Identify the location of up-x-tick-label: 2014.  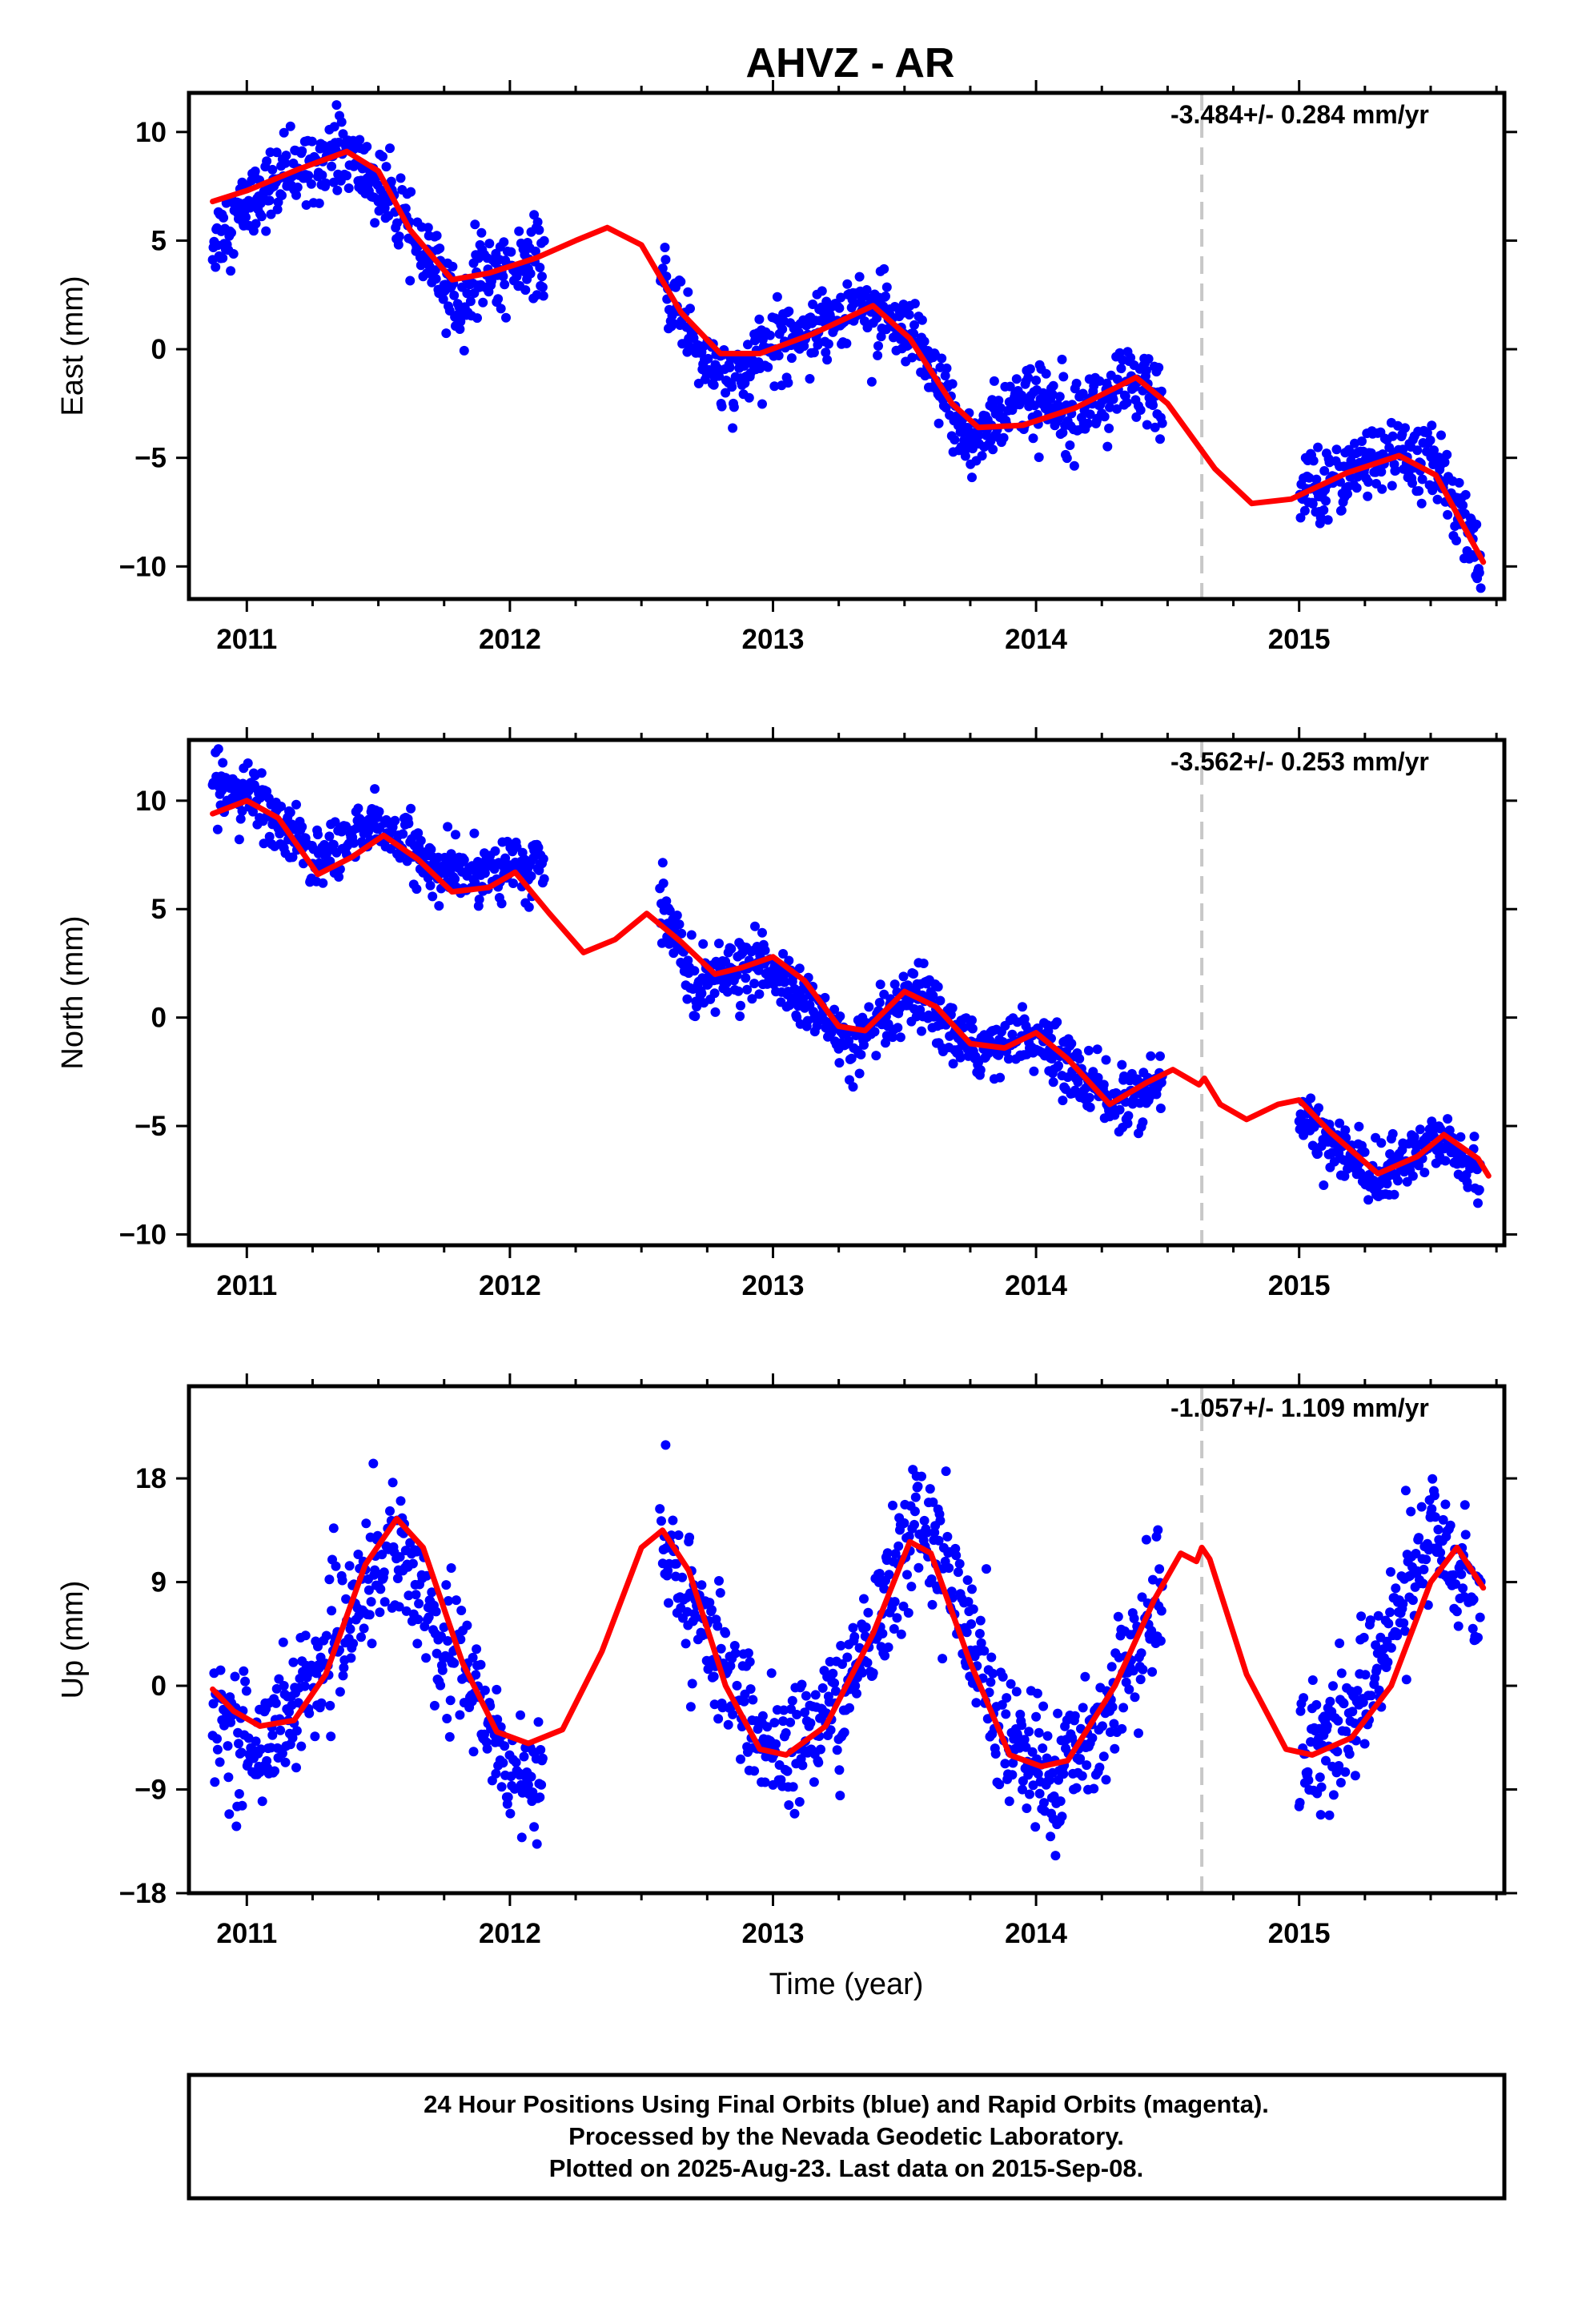
(1036, 1934).